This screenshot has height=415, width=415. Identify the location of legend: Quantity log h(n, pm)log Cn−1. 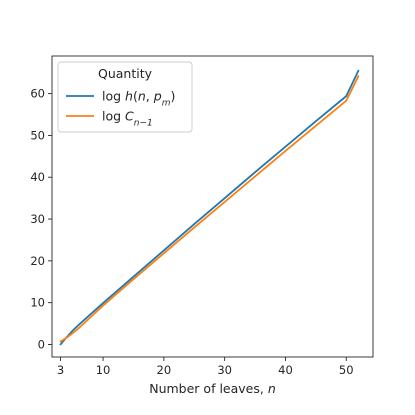
(125, 97).